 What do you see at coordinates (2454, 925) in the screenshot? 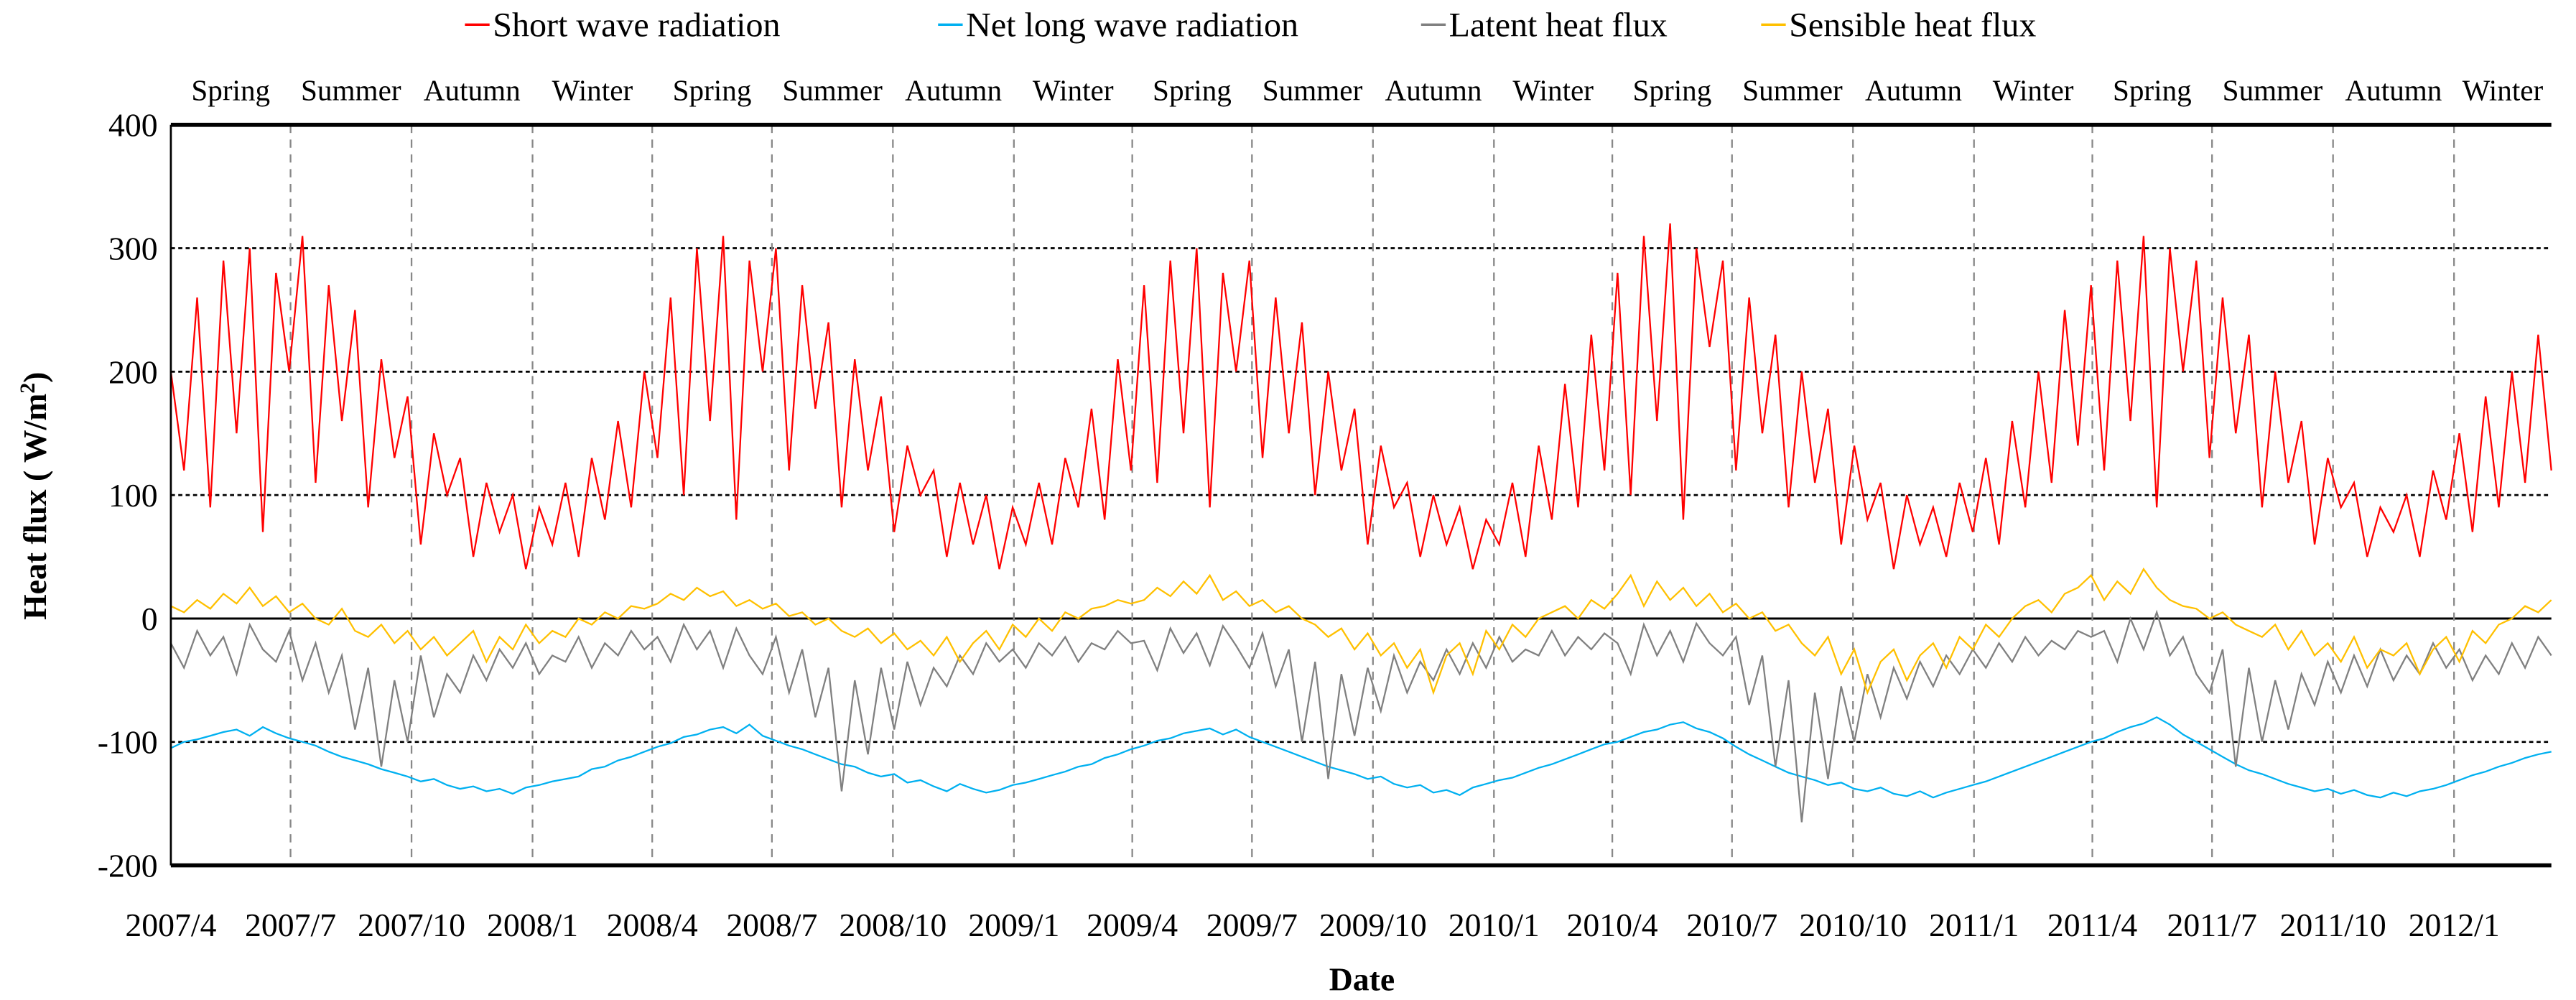
I see `x-tick-label: 2012/1` at bounding box center [2454, 925].